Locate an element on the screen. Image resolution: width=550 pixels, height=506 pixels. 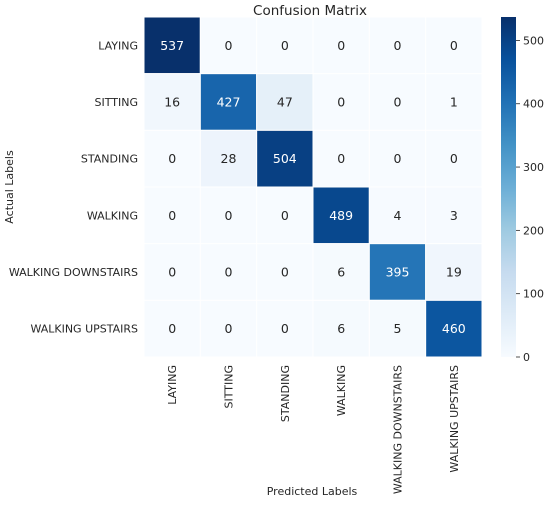
y-tick-label: WALKING UPSTAIRS is located at coordinates (84, 329).